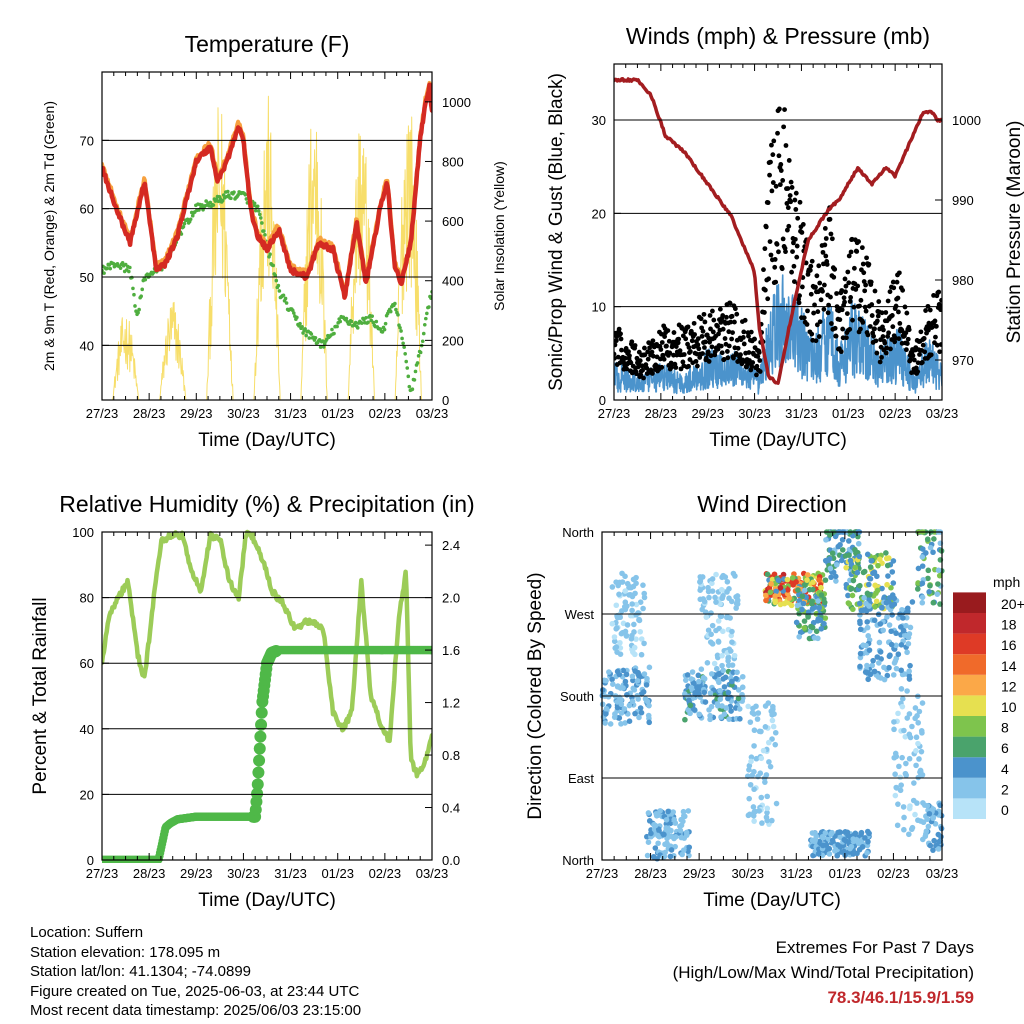  Describe the element at coordinates (599, 307) in the screenshot. I see `y-tick-label: 10` at that location.